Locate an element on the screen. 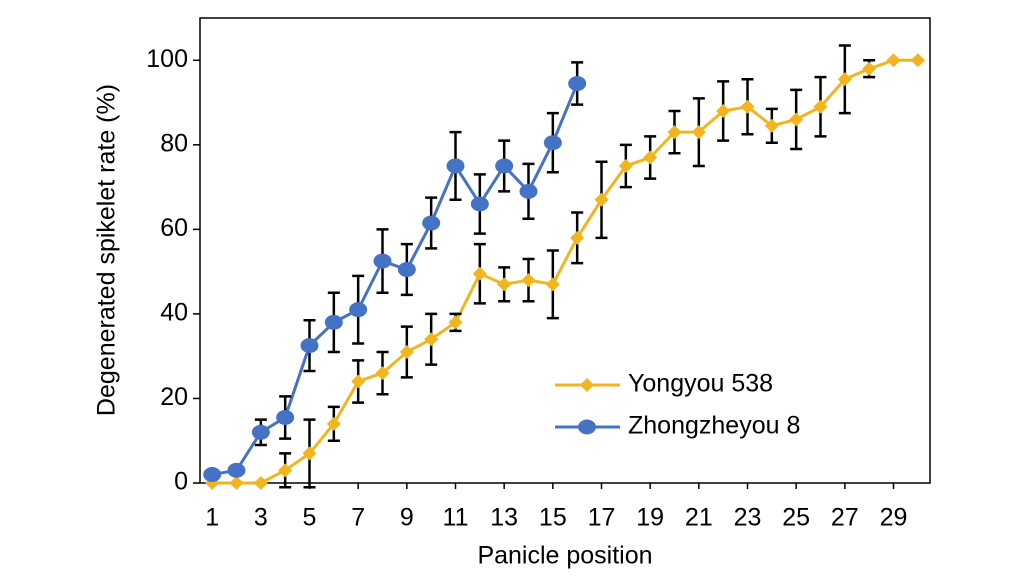  x-tick-label: 21 is located at coordinates (699, 518).